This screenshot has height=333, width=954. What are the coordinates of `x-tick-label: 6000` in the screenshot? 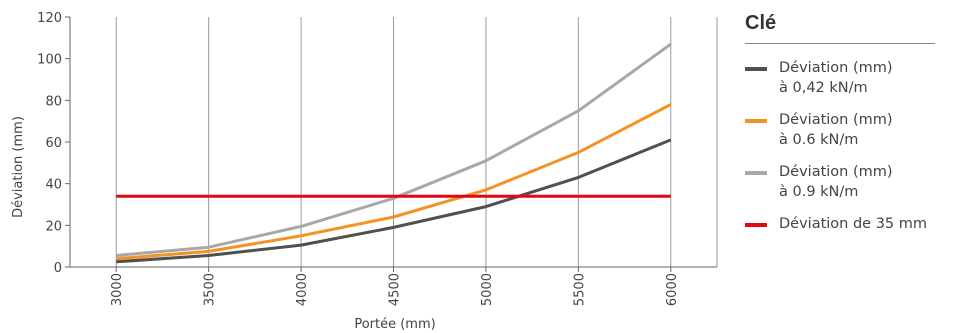 It's located at (672, 289).